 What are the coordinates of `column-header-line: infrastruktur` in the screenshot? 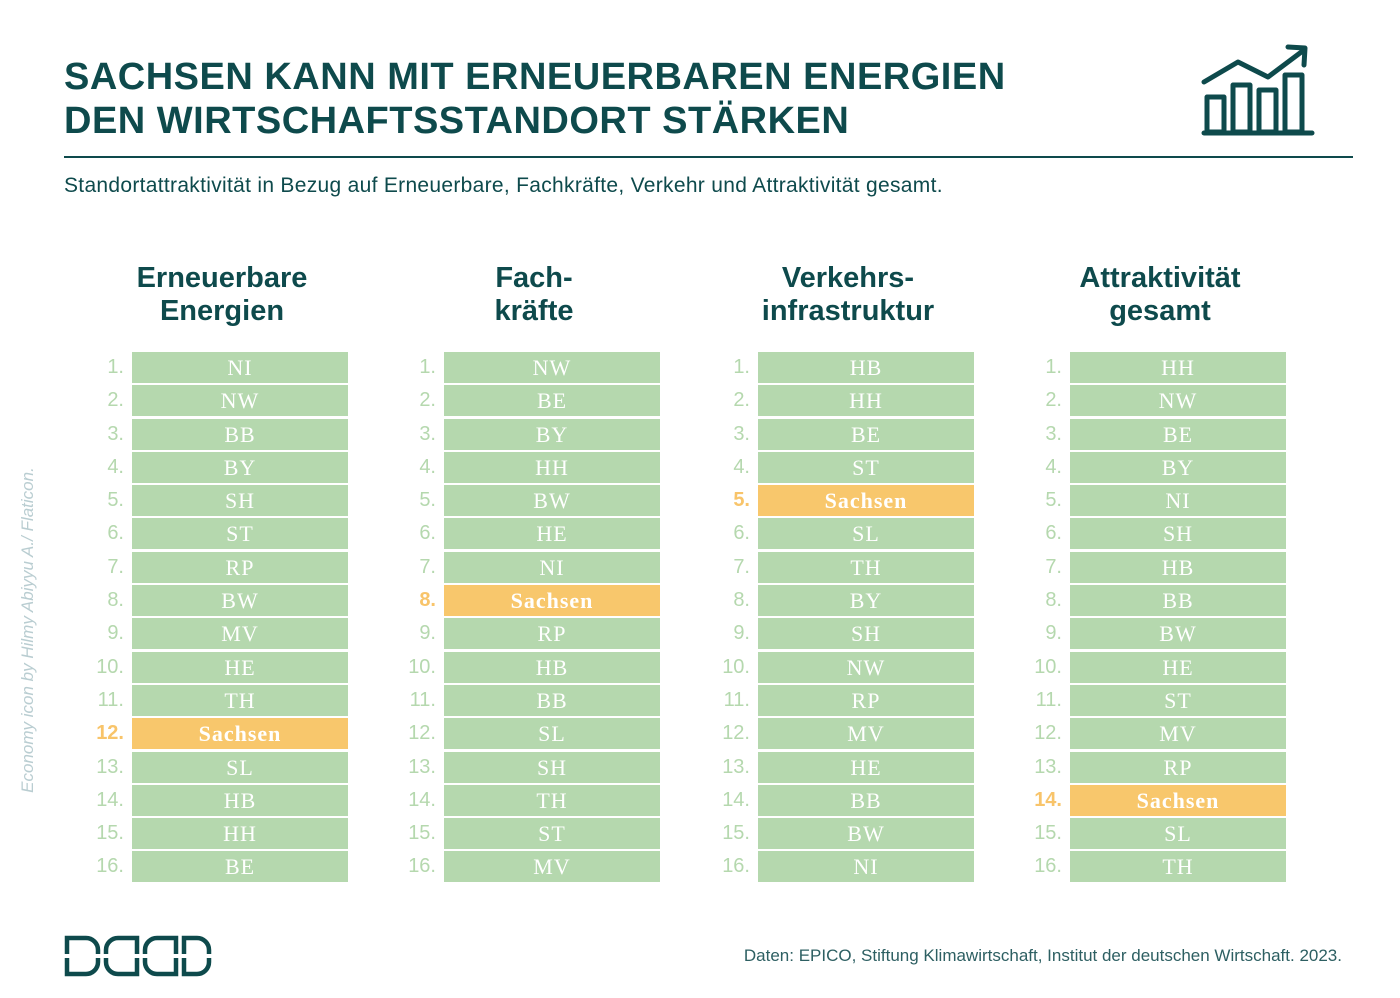 It's located at (848, 311).